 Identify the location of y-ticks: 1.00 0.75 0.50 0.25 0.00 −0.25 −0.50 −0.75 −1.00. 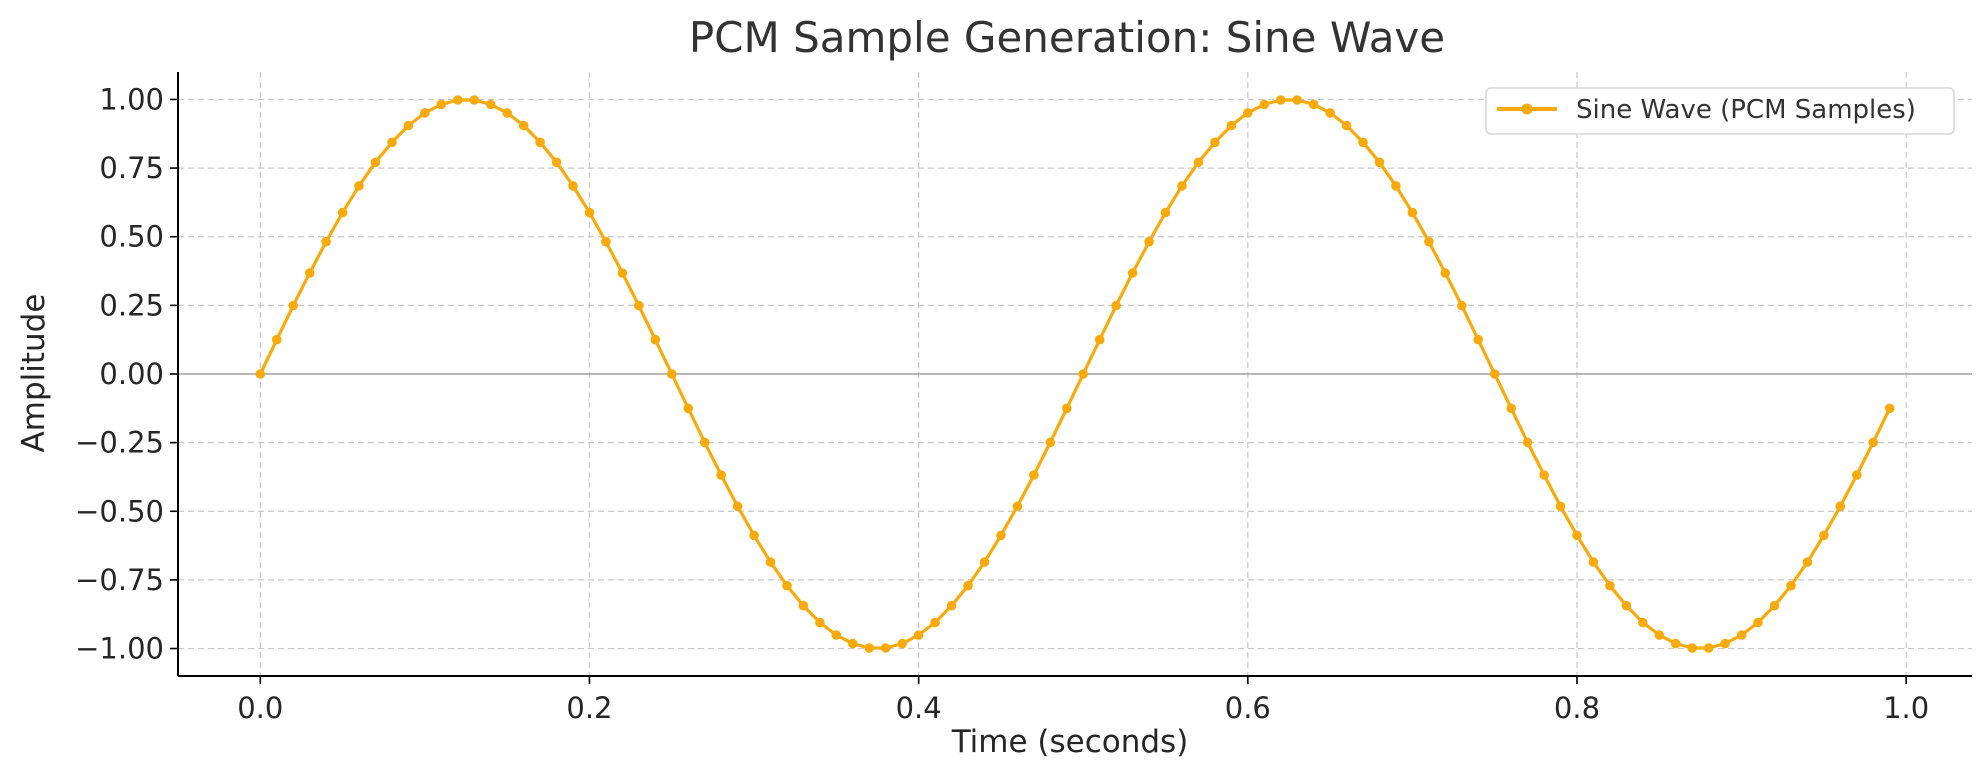
(126, 374).